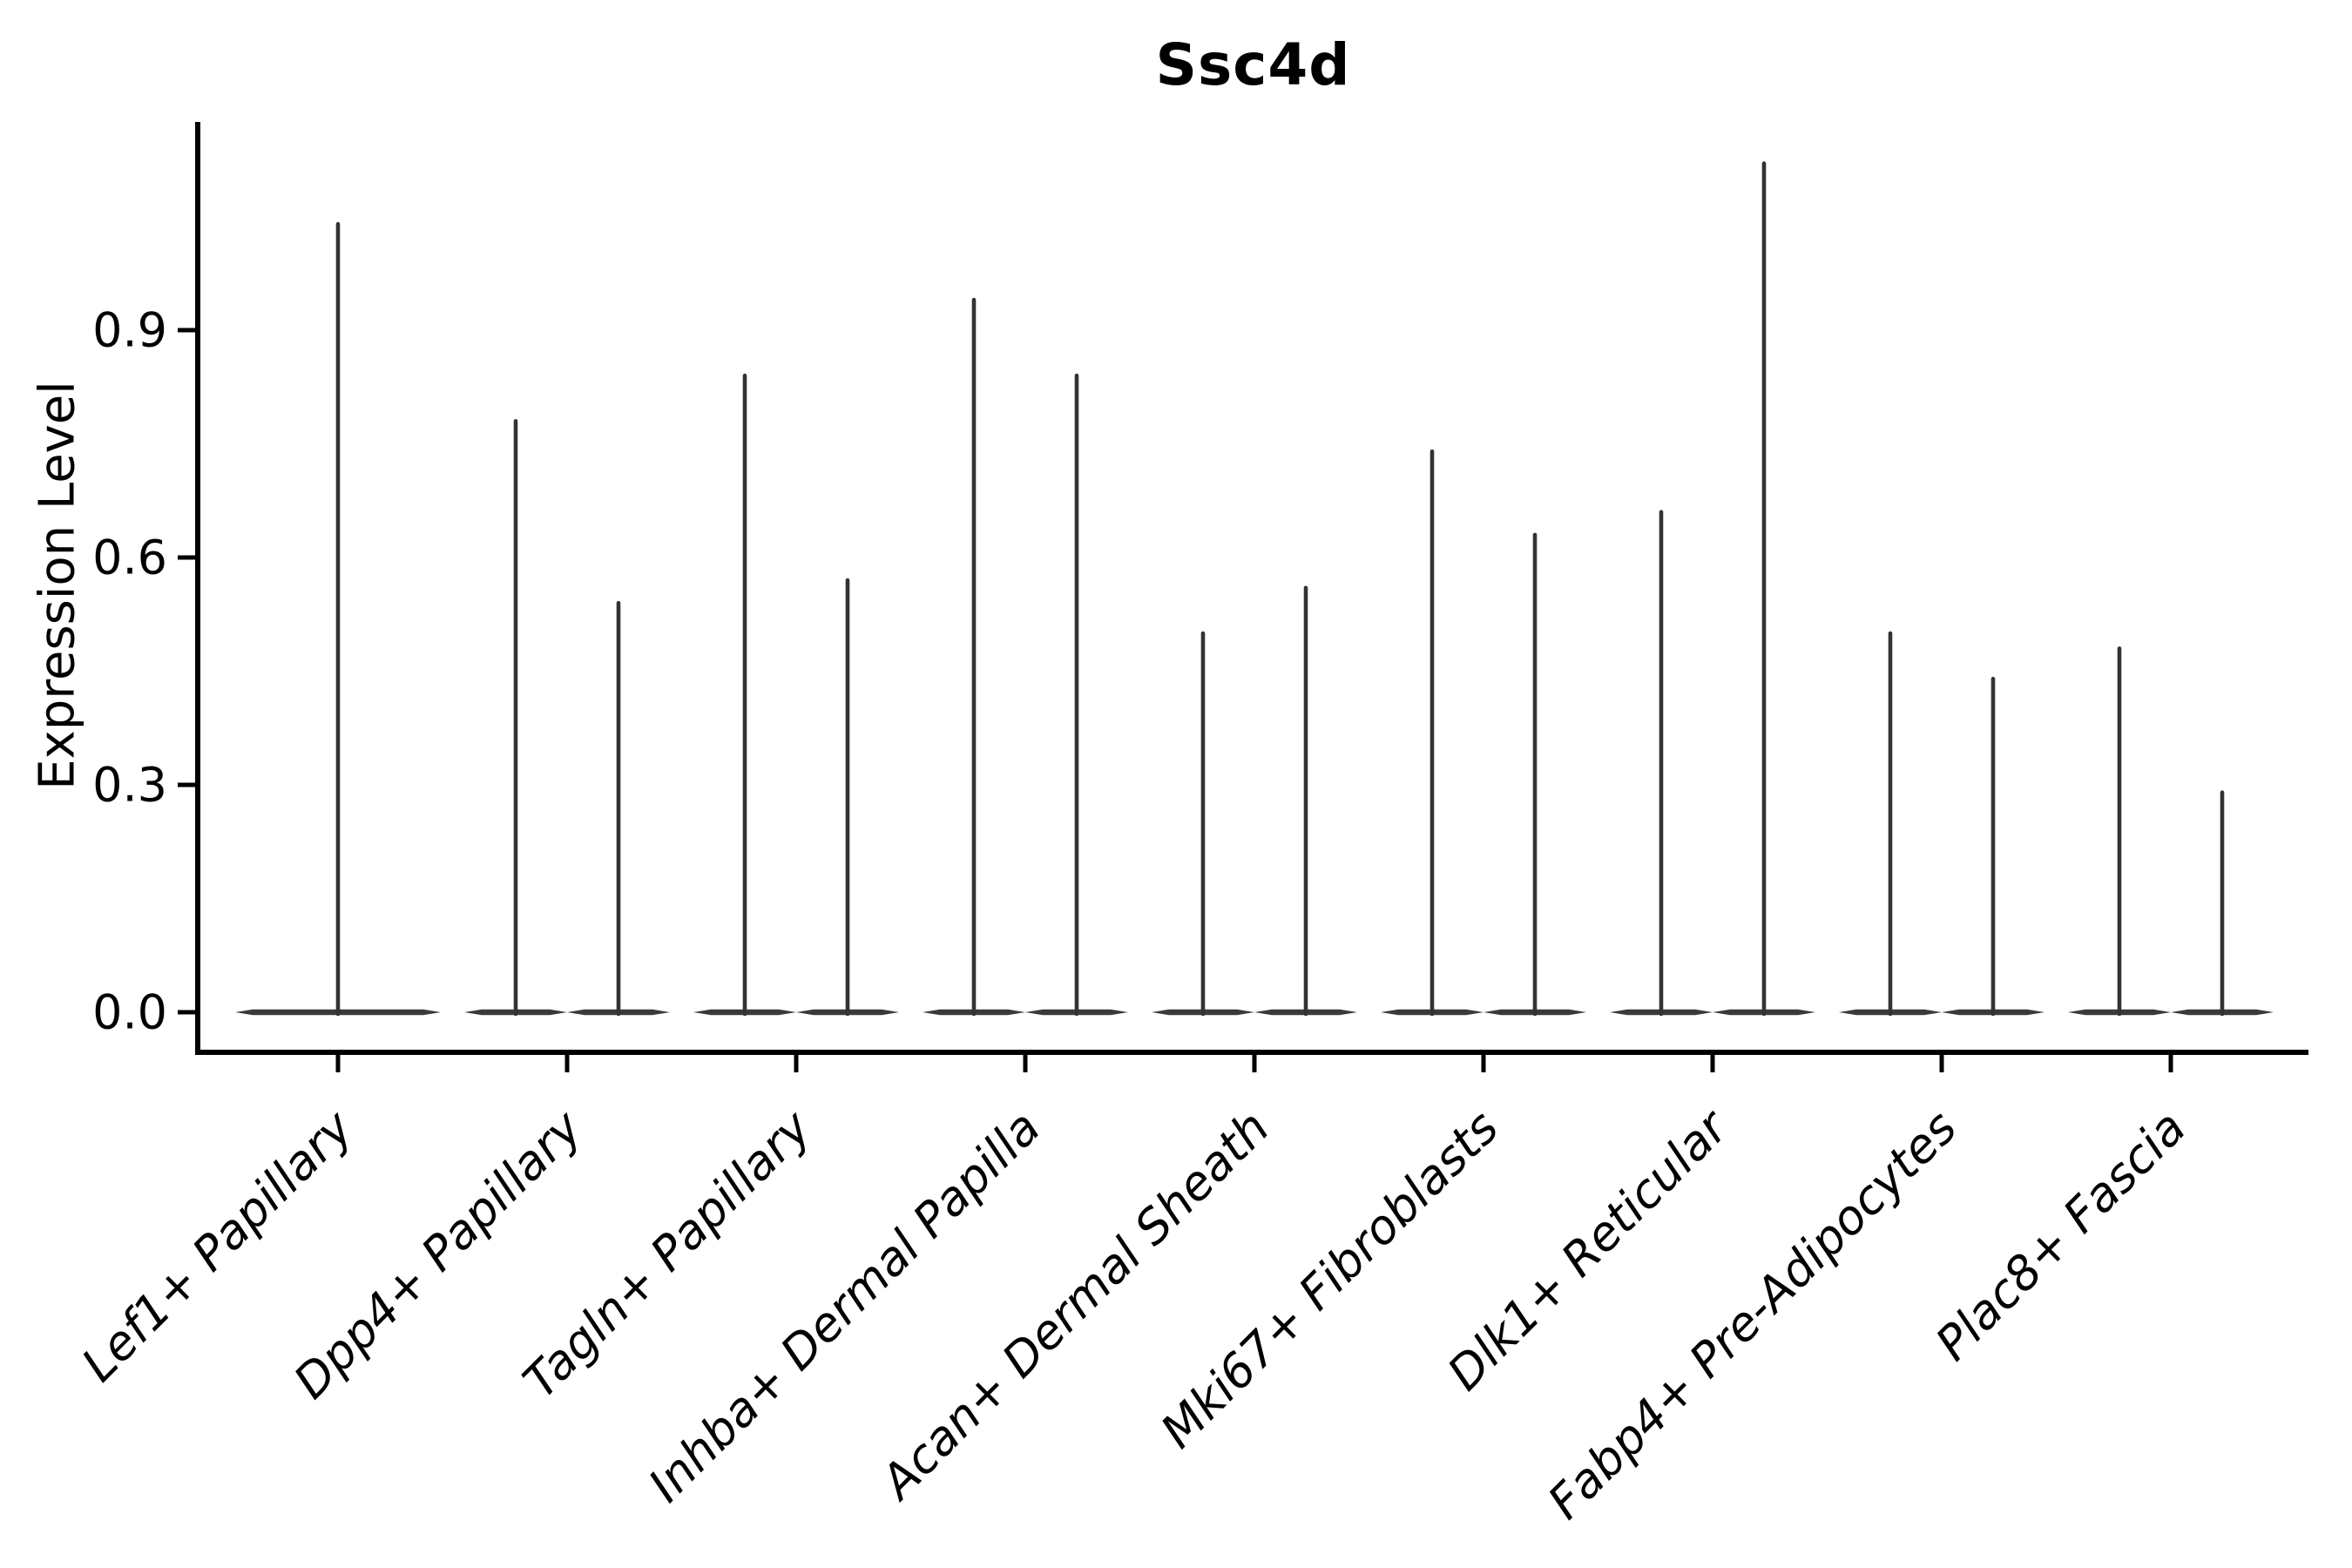 The width and height of the screenshot is (2352, 1568). I want to click on y-axis-spine, so click(198, 588).